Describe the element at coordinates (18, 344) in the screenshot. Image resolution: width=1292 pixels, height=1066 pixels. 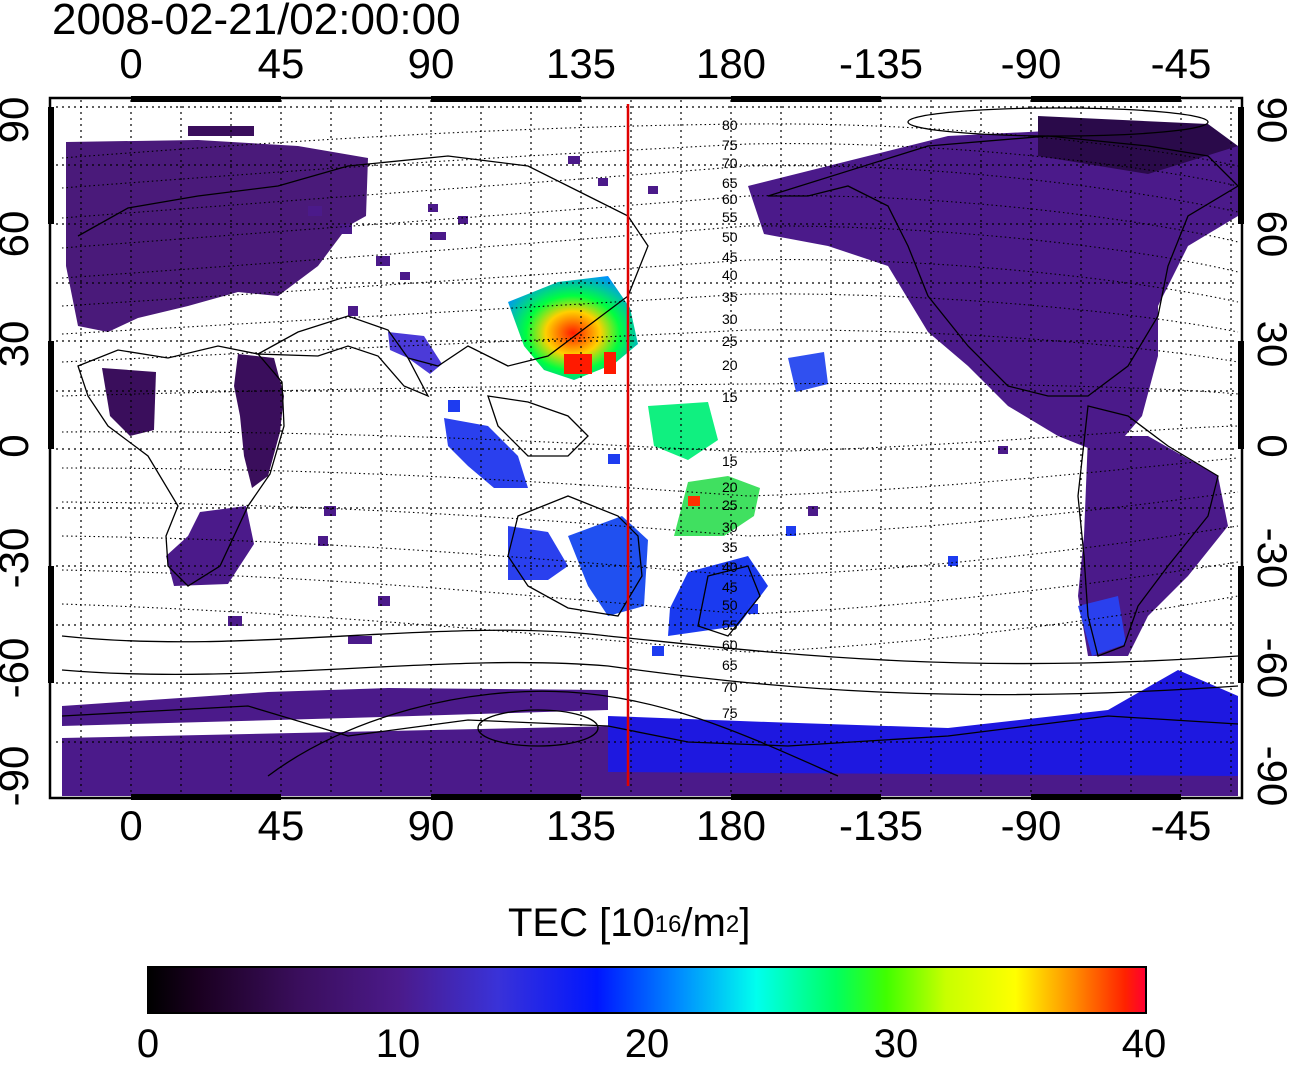
I see `left-y-tick: 30` at that location.